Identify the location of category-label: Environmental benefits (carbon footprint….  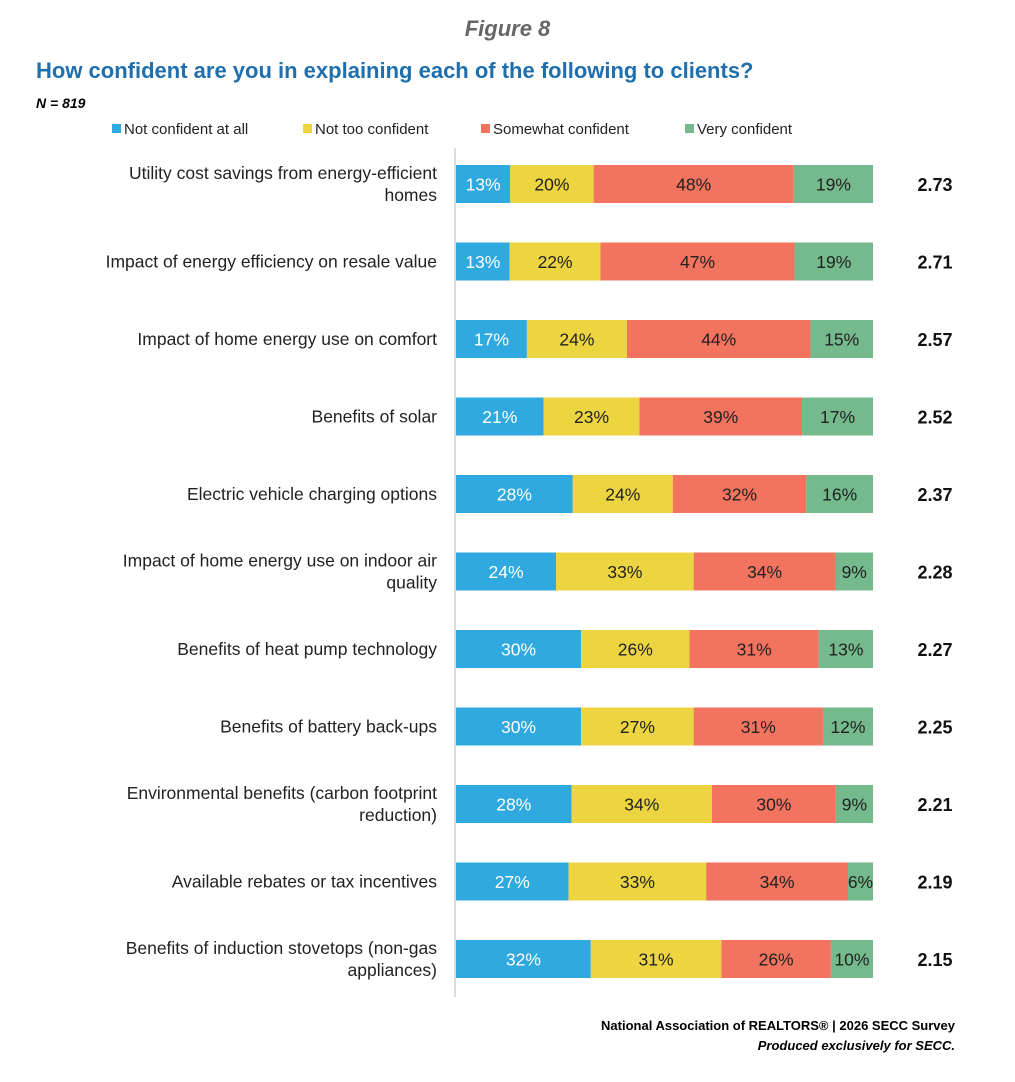
(282, 804).